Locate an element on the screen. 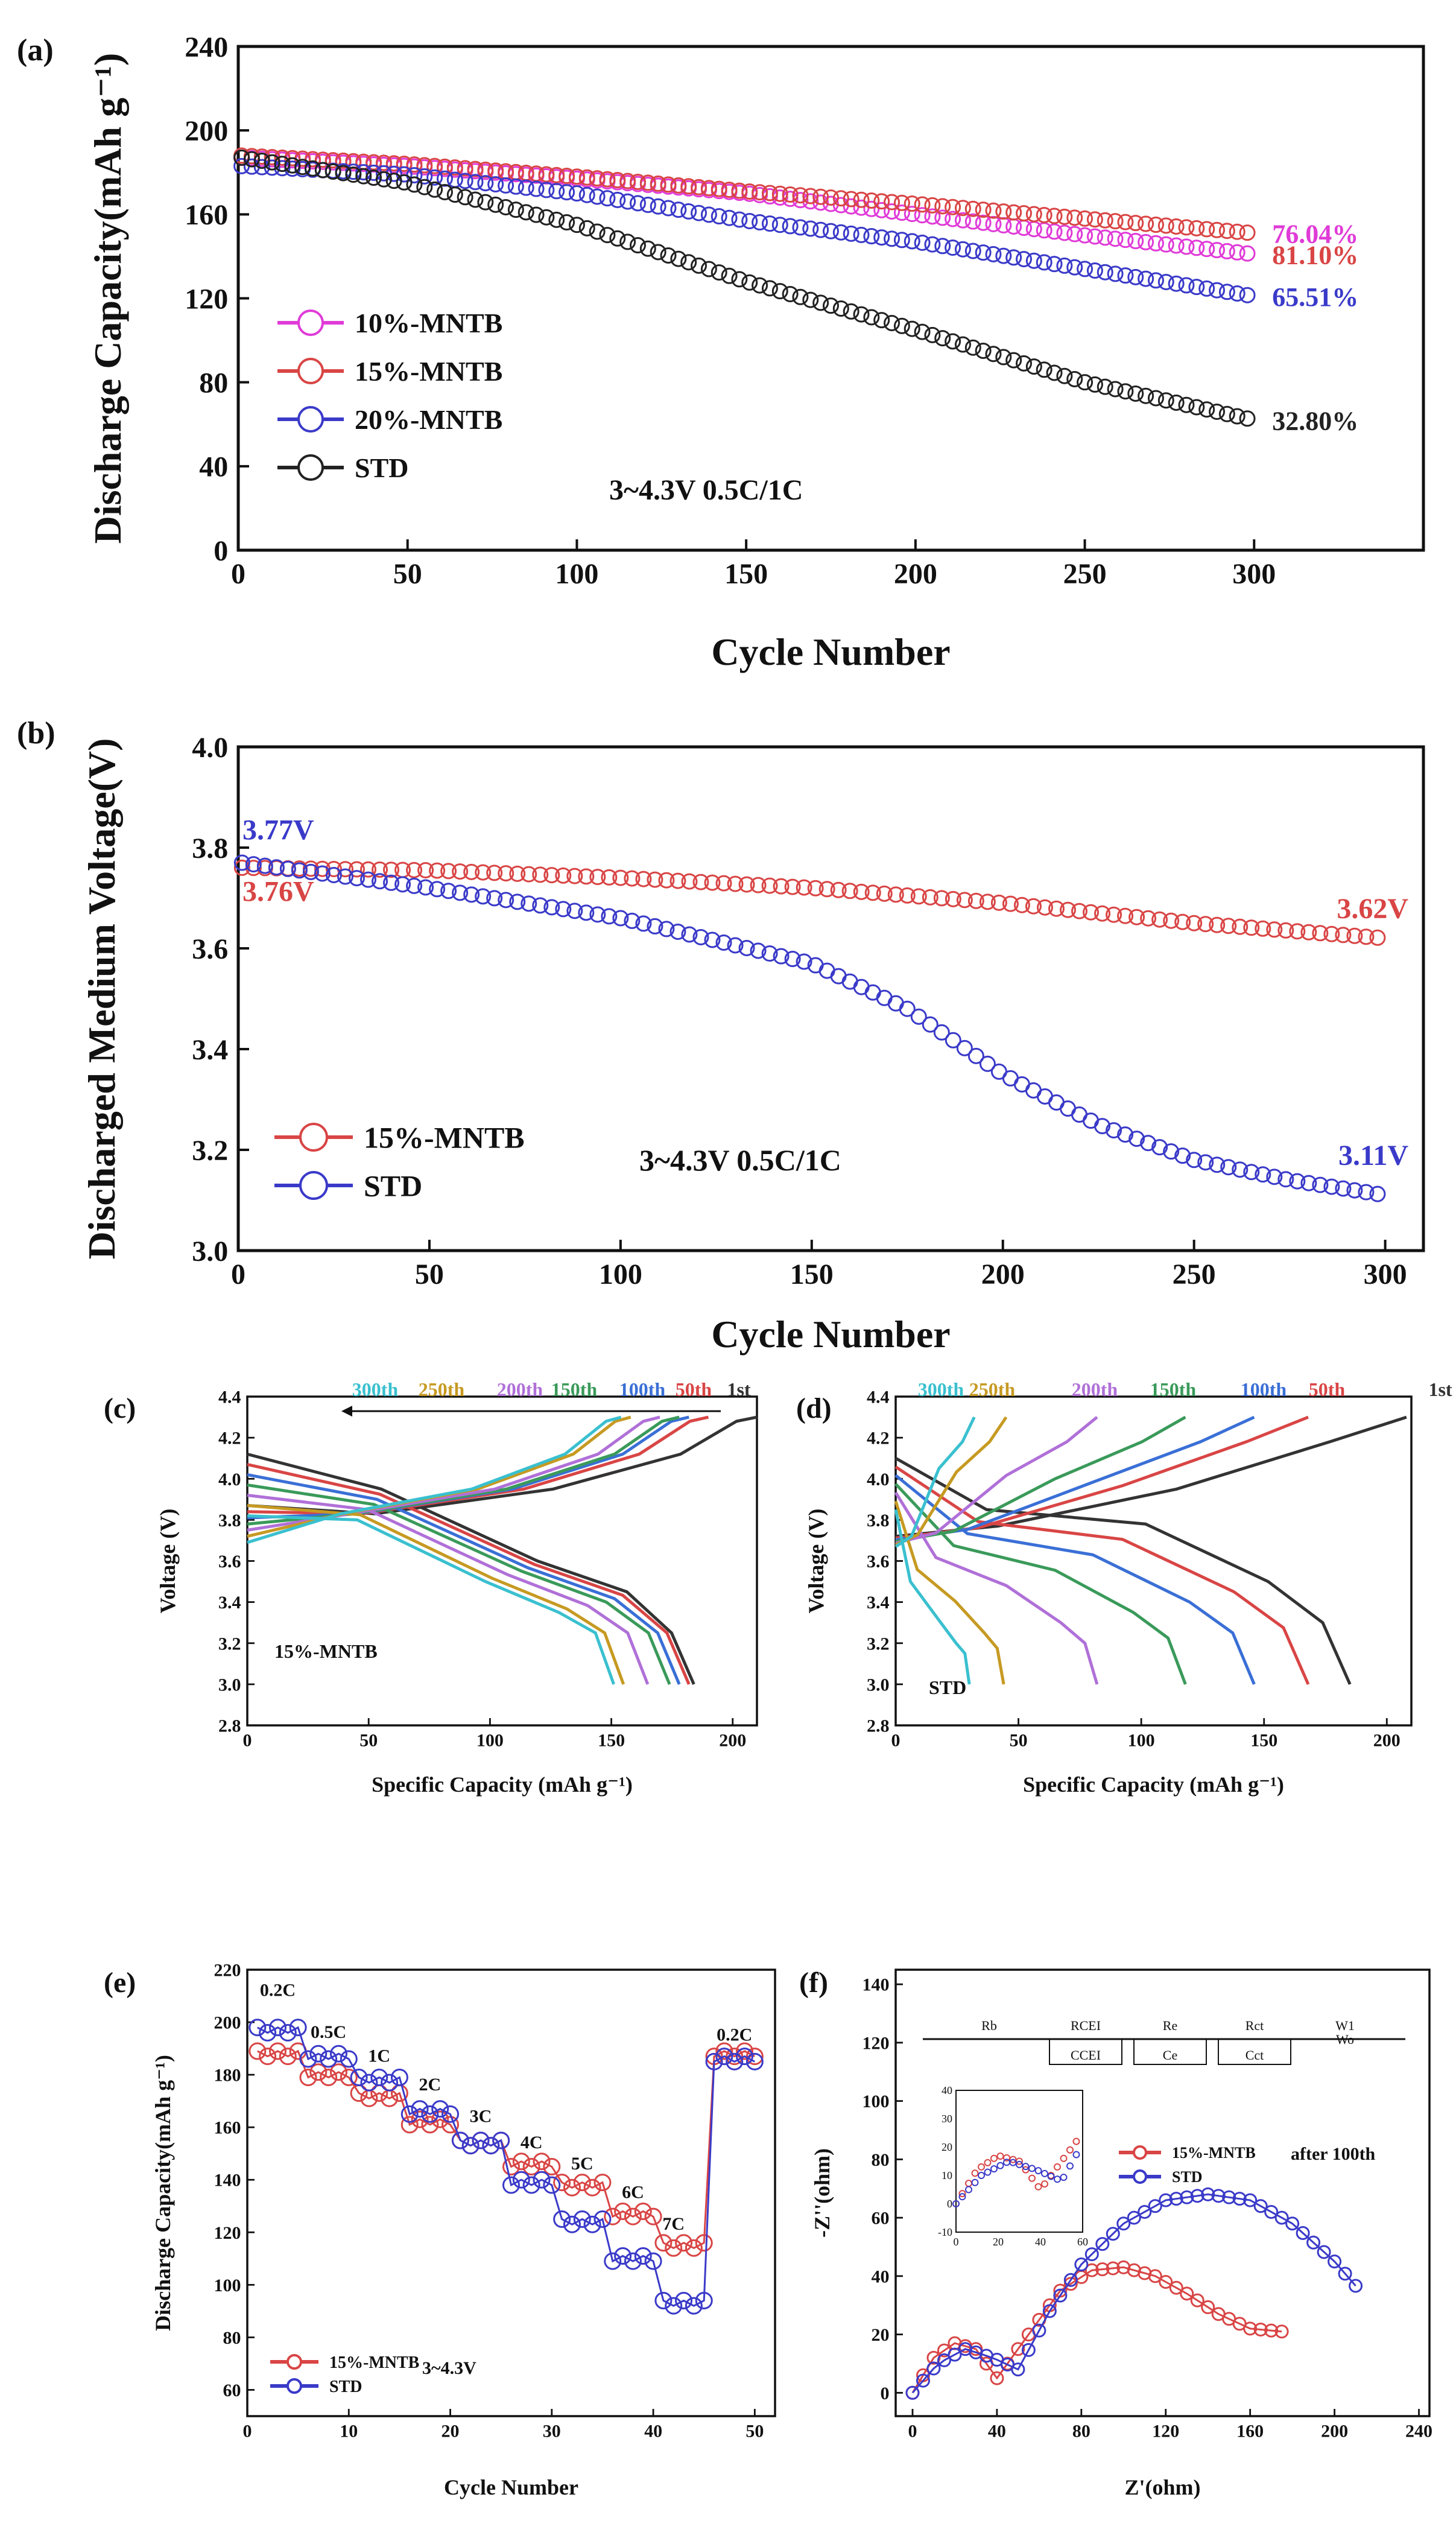  plot-frame is located at coordinates (1153, 1561).